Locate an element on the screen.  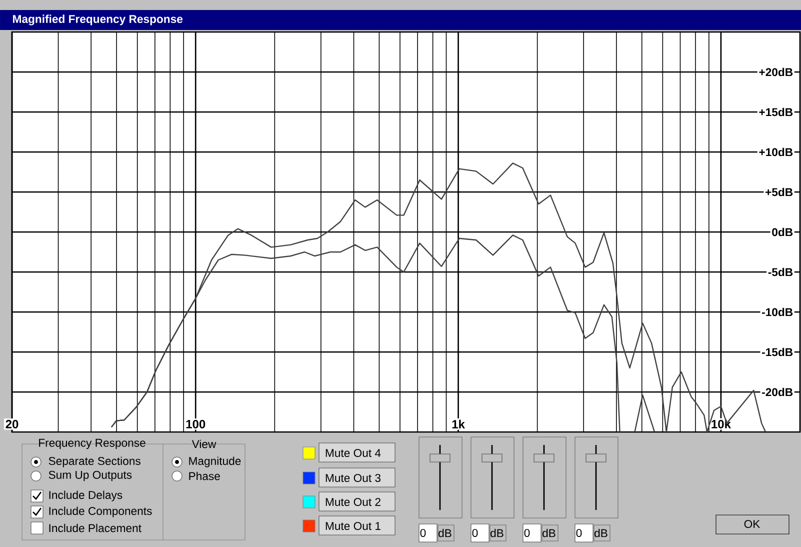
y-tick-label: -10dB is located at coordinates (777, 312).